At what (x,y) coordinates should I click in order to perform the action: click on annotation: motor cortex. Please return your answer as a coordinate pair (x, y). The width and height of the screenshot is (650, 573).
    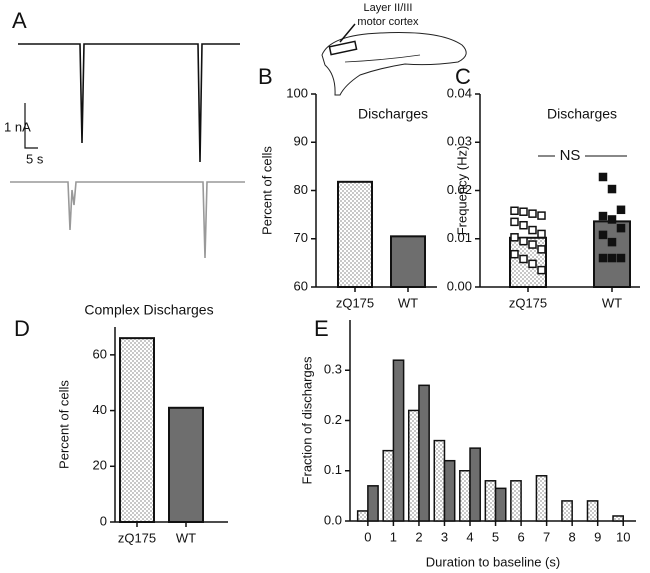
    Looking at the image, I should click on (388, 22).